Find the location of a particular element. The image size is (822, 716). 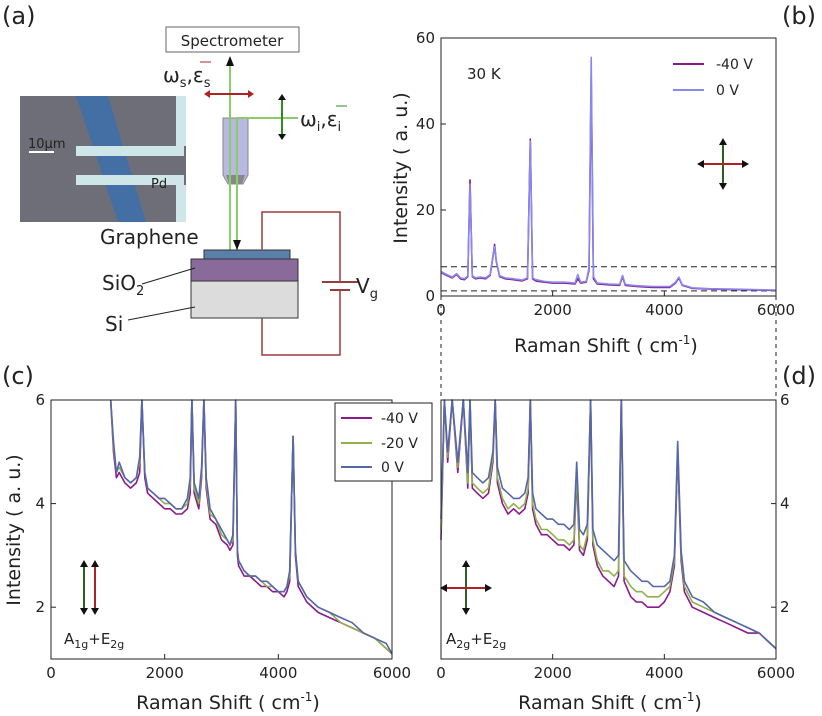

legend-label-c-1: -40 V is located at coordinates (399, 419).